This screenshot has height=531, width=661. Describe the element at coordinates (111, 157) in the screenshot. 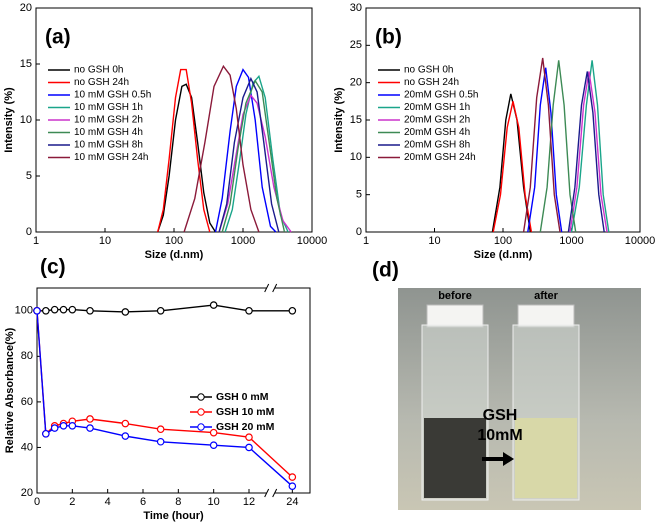

I see `legend-label: 10 mM GSH 24h` at that location.